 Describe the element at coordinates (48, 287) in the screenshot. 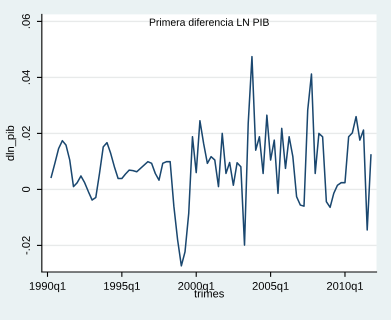

I see `x-tick-label: 1990q1` at that location.